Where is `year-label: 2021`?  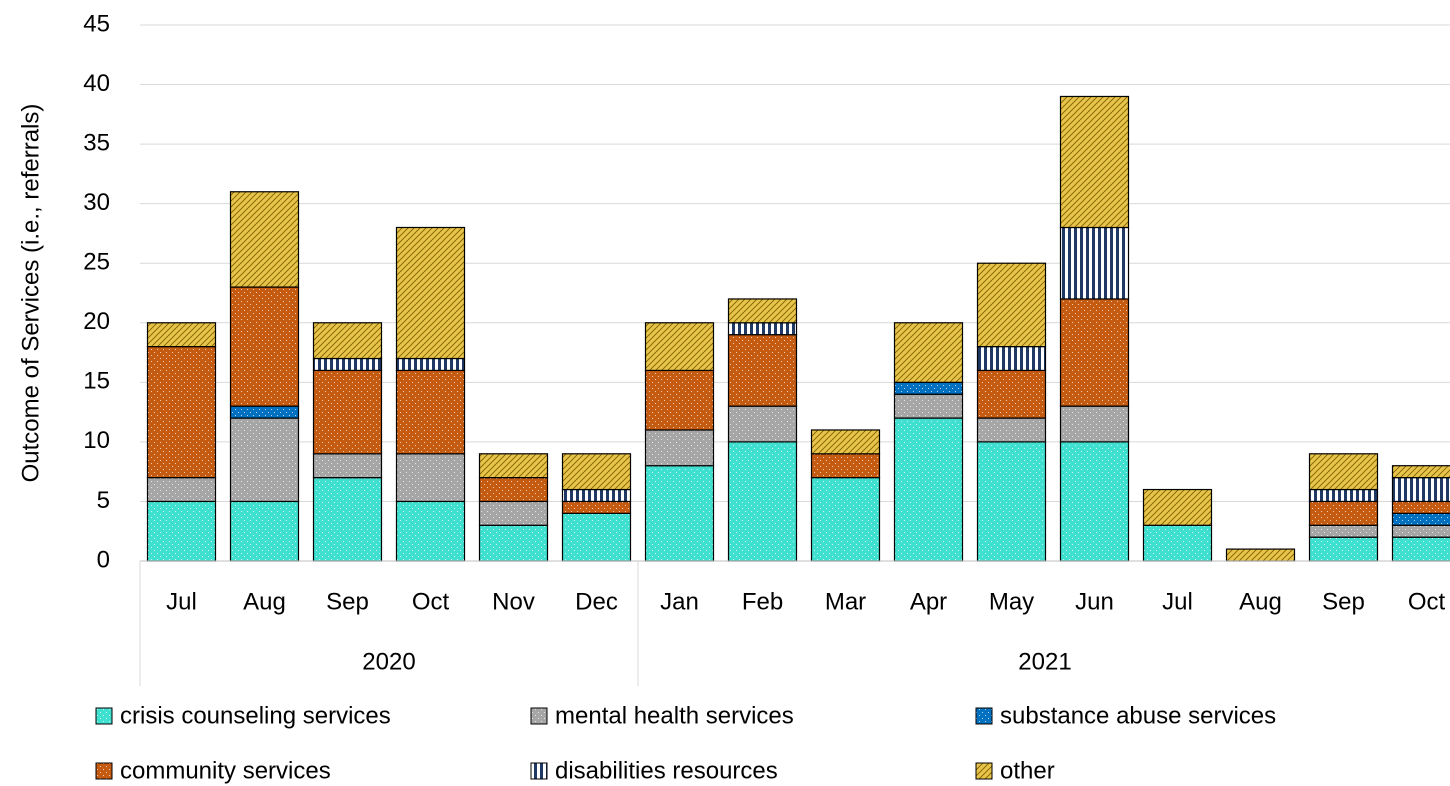
year-label: 2021 is located at coordinates (1044, 661).